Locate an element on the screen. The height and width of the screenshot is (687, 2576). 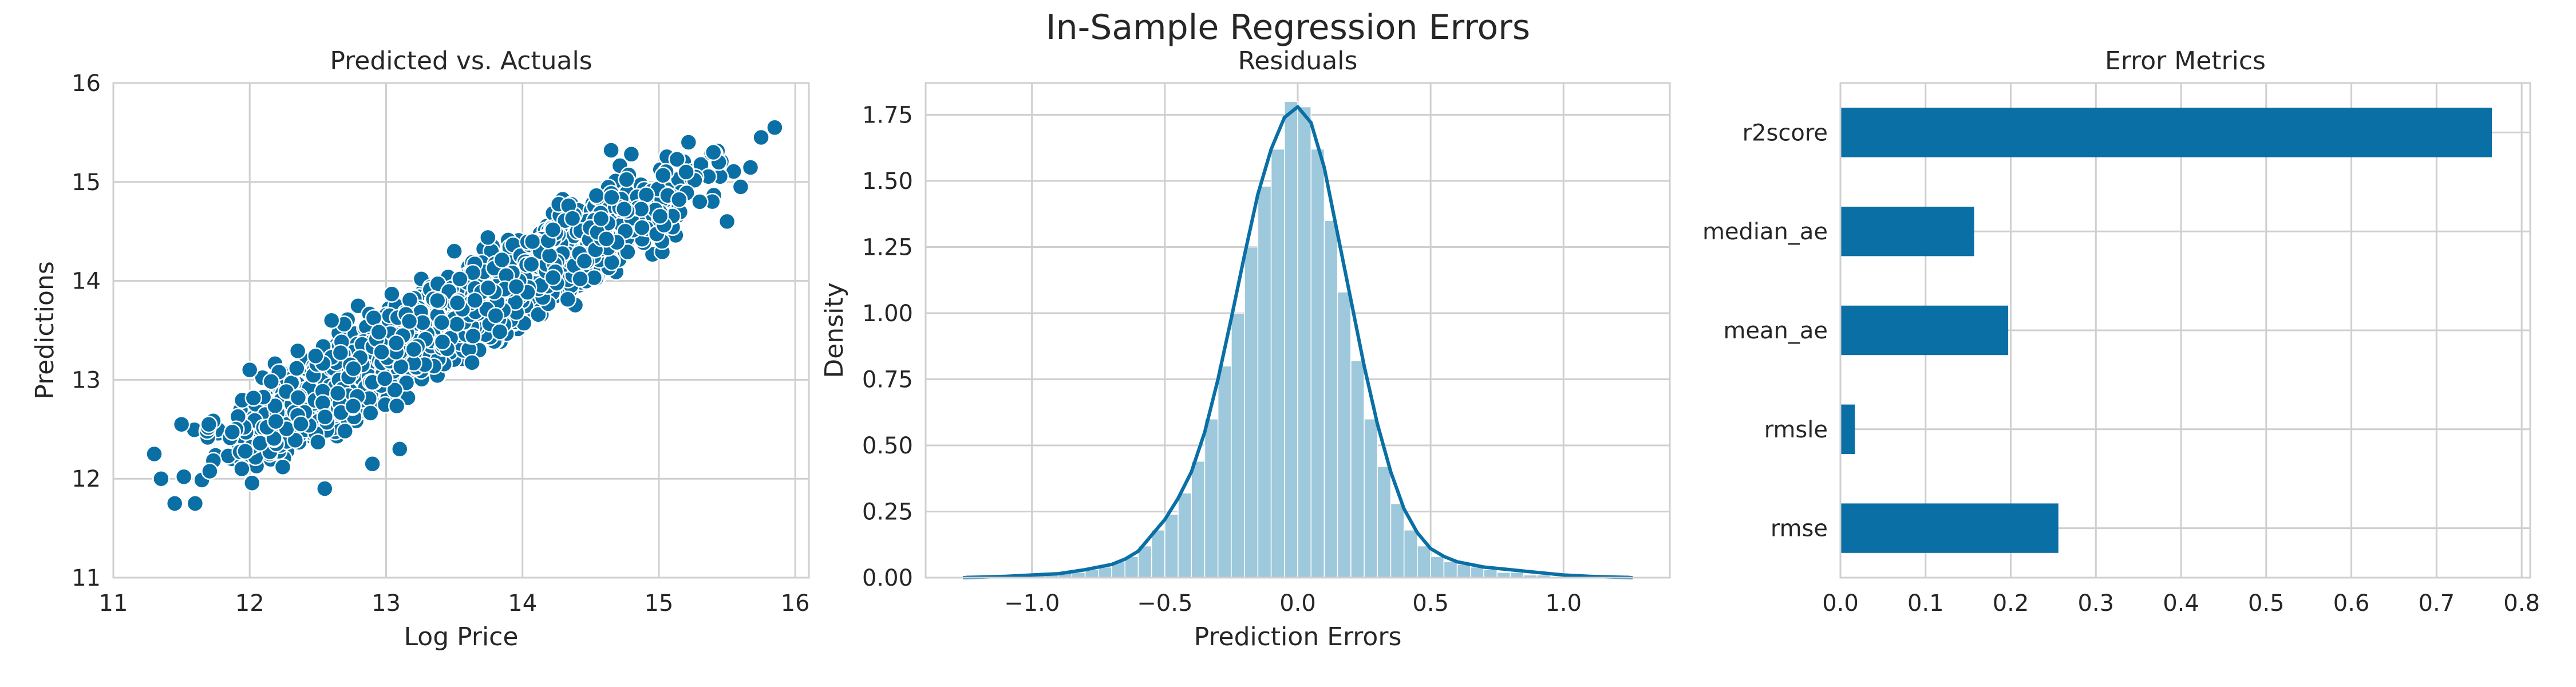
residuals-title: Residuals is located at coordinates (1298, 61).